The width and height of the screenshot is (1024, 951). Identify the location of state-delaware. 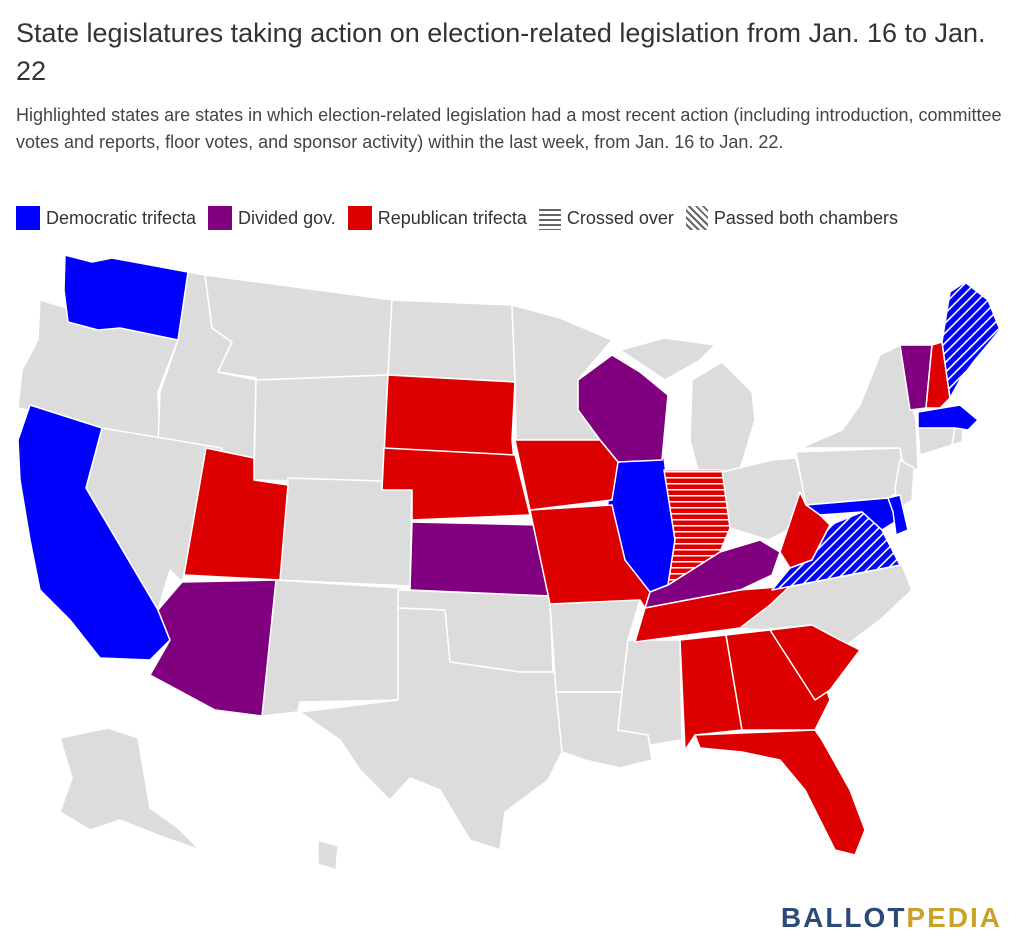
(898, 515).